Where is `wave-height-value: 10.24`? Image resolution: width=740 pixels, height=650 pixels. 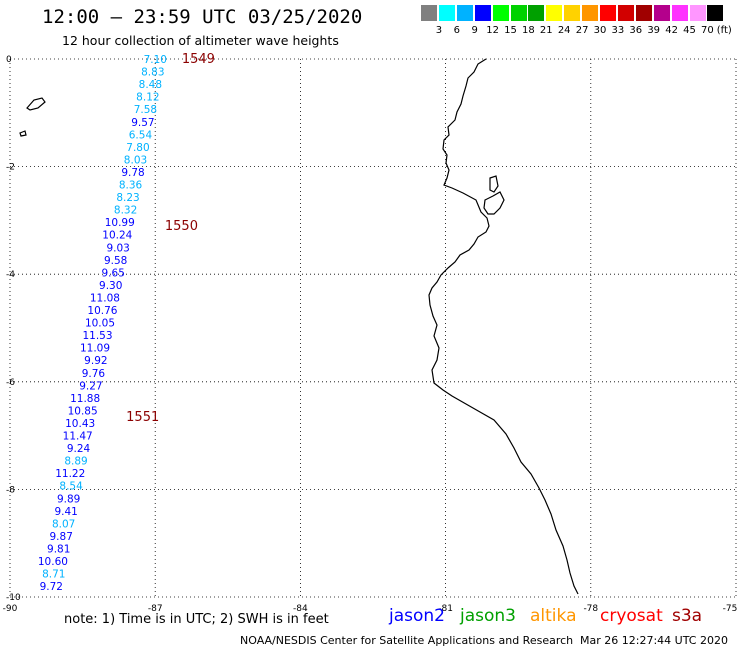
wave-height-value: 10.24 is located at coordinates (117, 236).